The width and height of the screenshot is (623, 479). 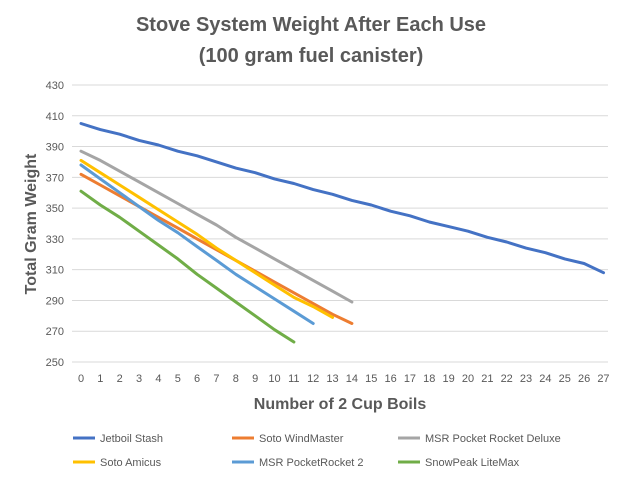 I want to click on y-tick-label: 370, so click(x=55, y=178).